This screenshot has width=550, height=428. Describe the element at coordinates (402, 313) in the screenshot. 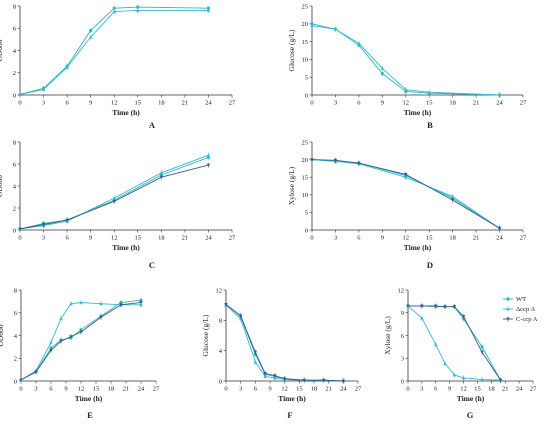

I see `y-tick-label: 9` at that location.